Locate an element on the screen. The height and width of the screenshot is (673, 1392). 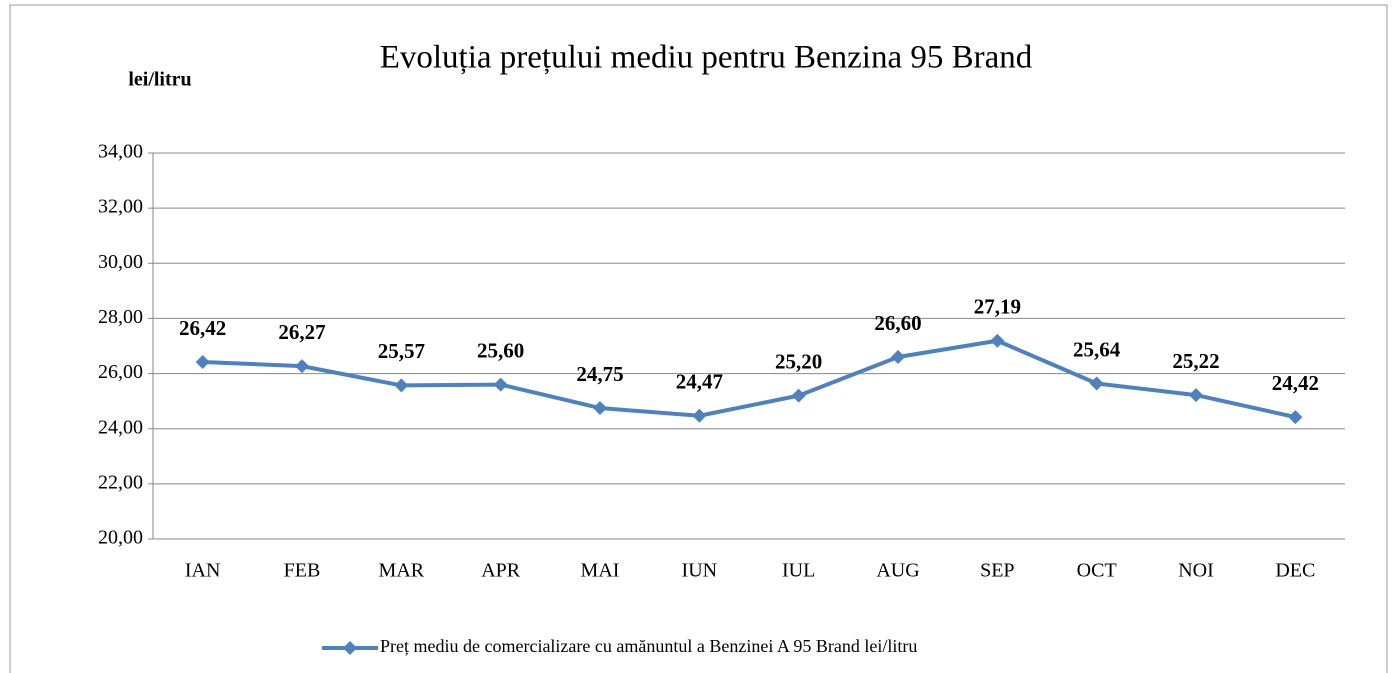
y-tick-label: 32,00 is located at coordinates (120, 207).